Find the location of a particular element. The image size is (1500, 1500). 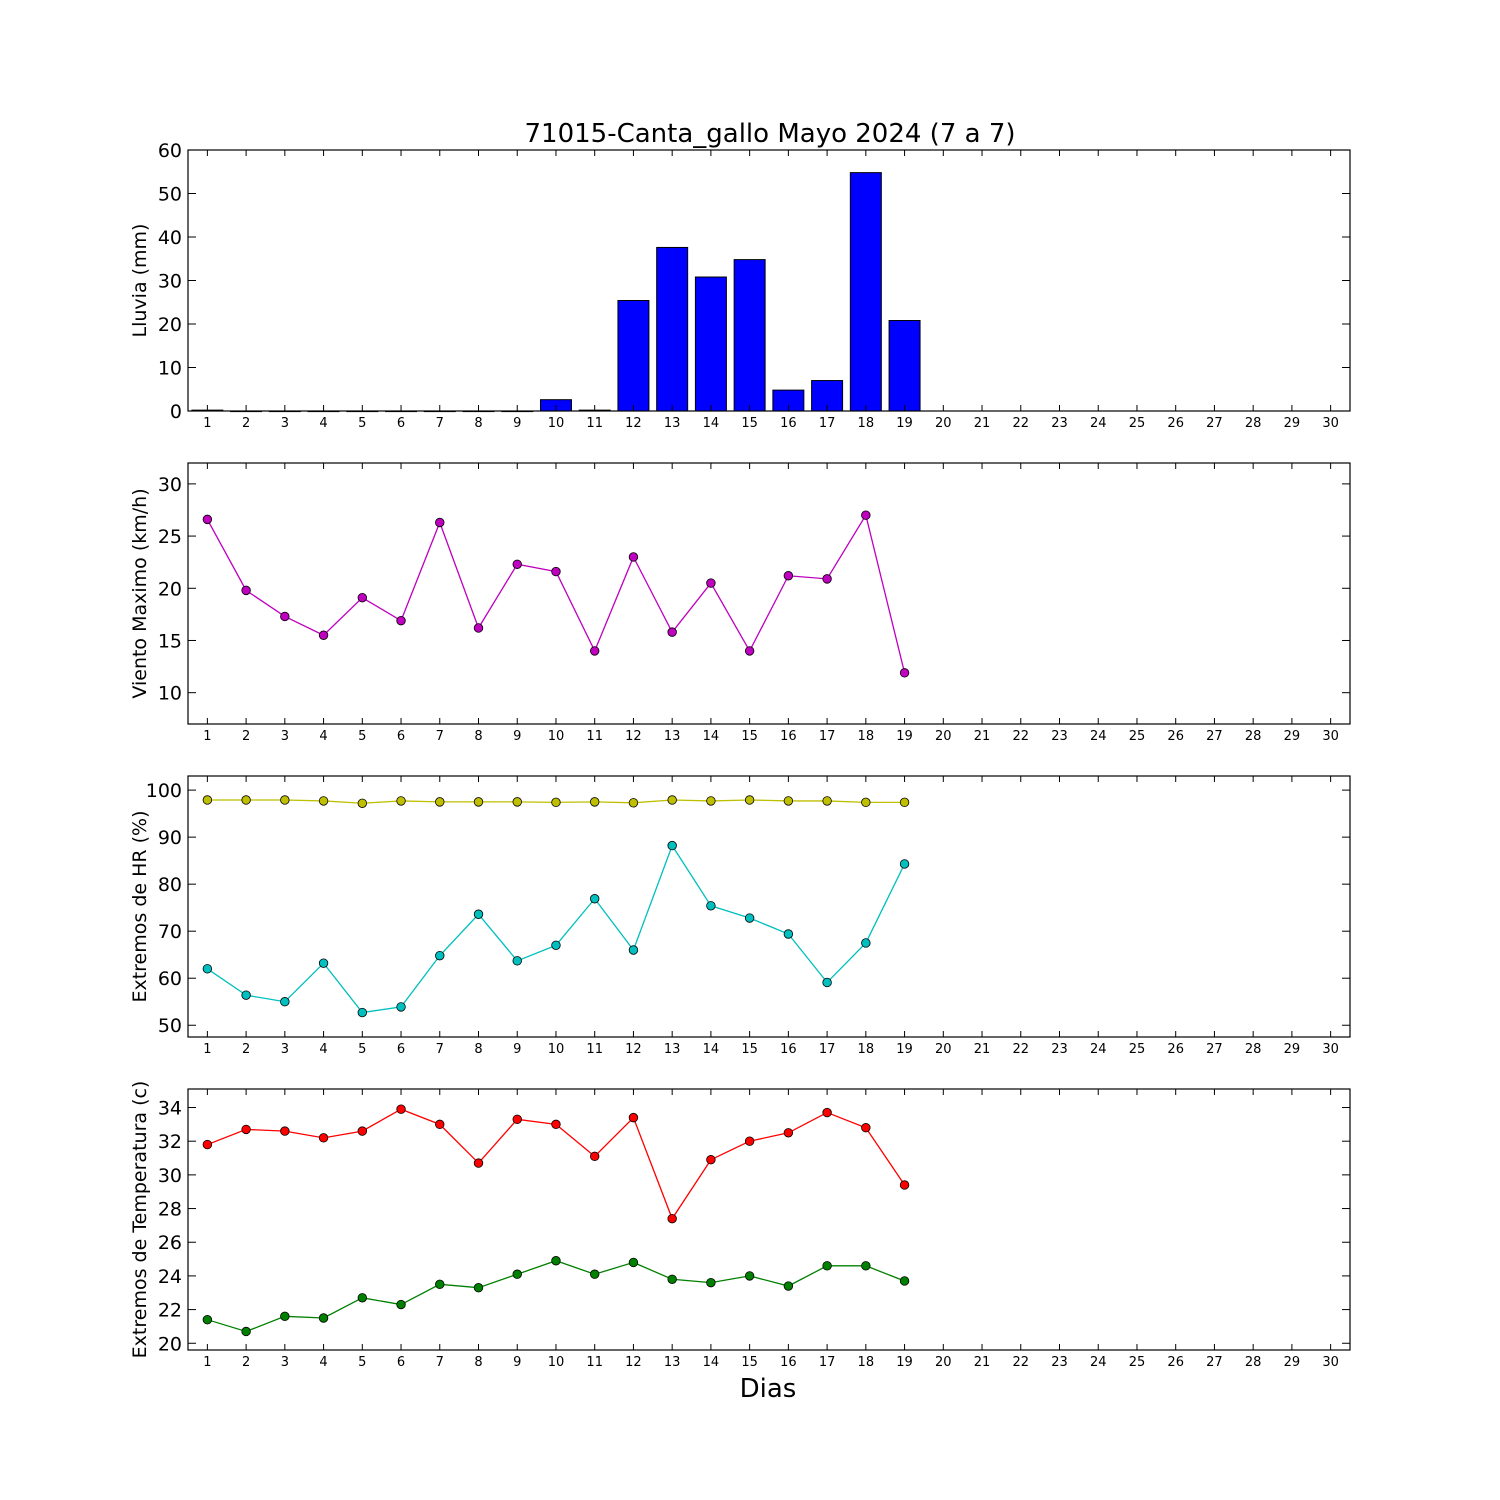

x-tick-label: 10 is located at coordinates (556, 736).